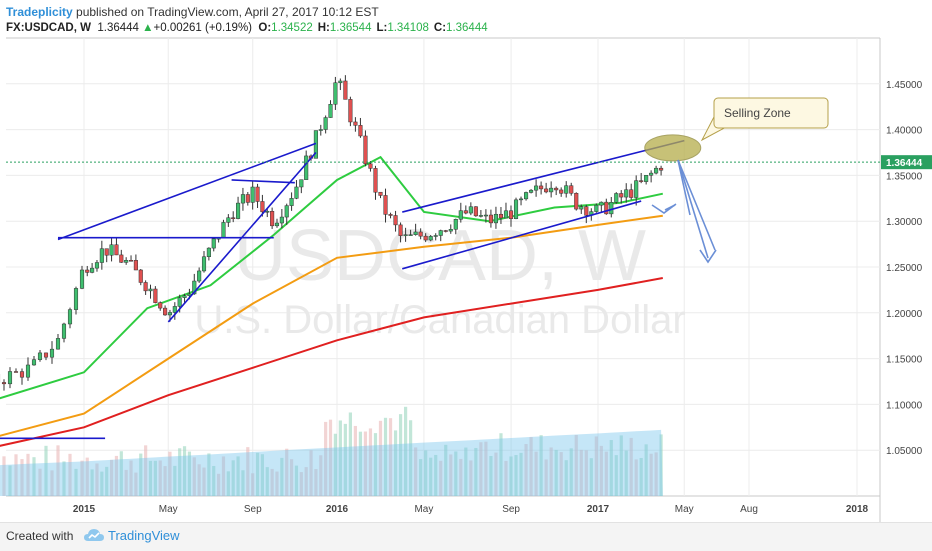 The height and width of the screenshot is (551, 932). What do you see at coordinates (118, 28) in the screenshot?
I see `last-price: 1.36444` at bounding box center [118, 28].